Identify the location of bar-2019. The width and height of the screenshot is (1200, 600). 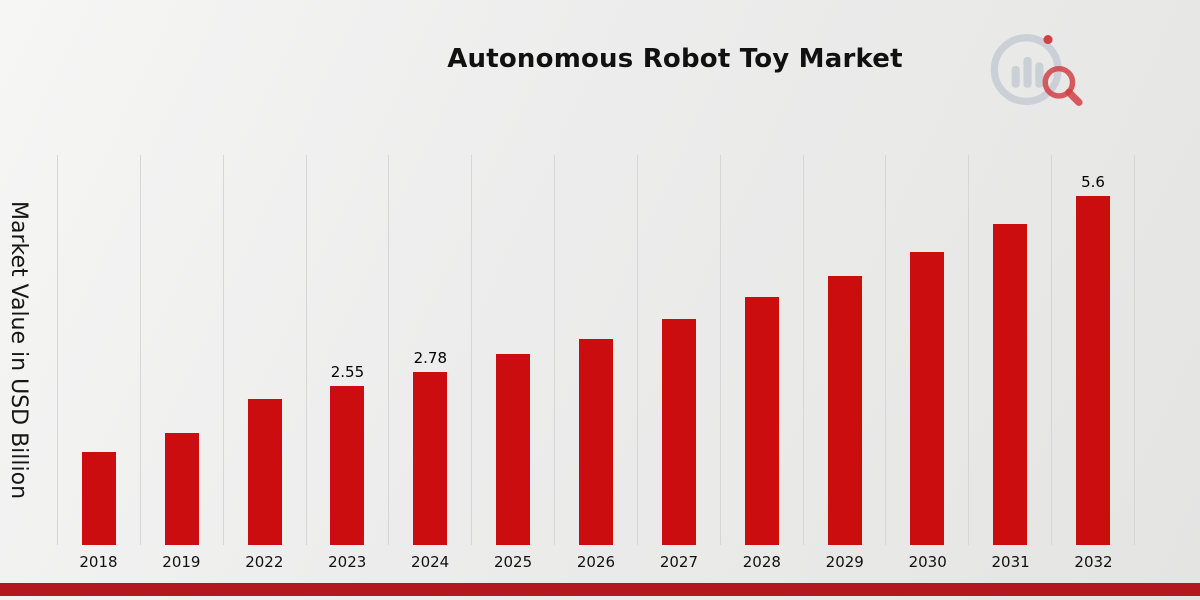
(181, 489).